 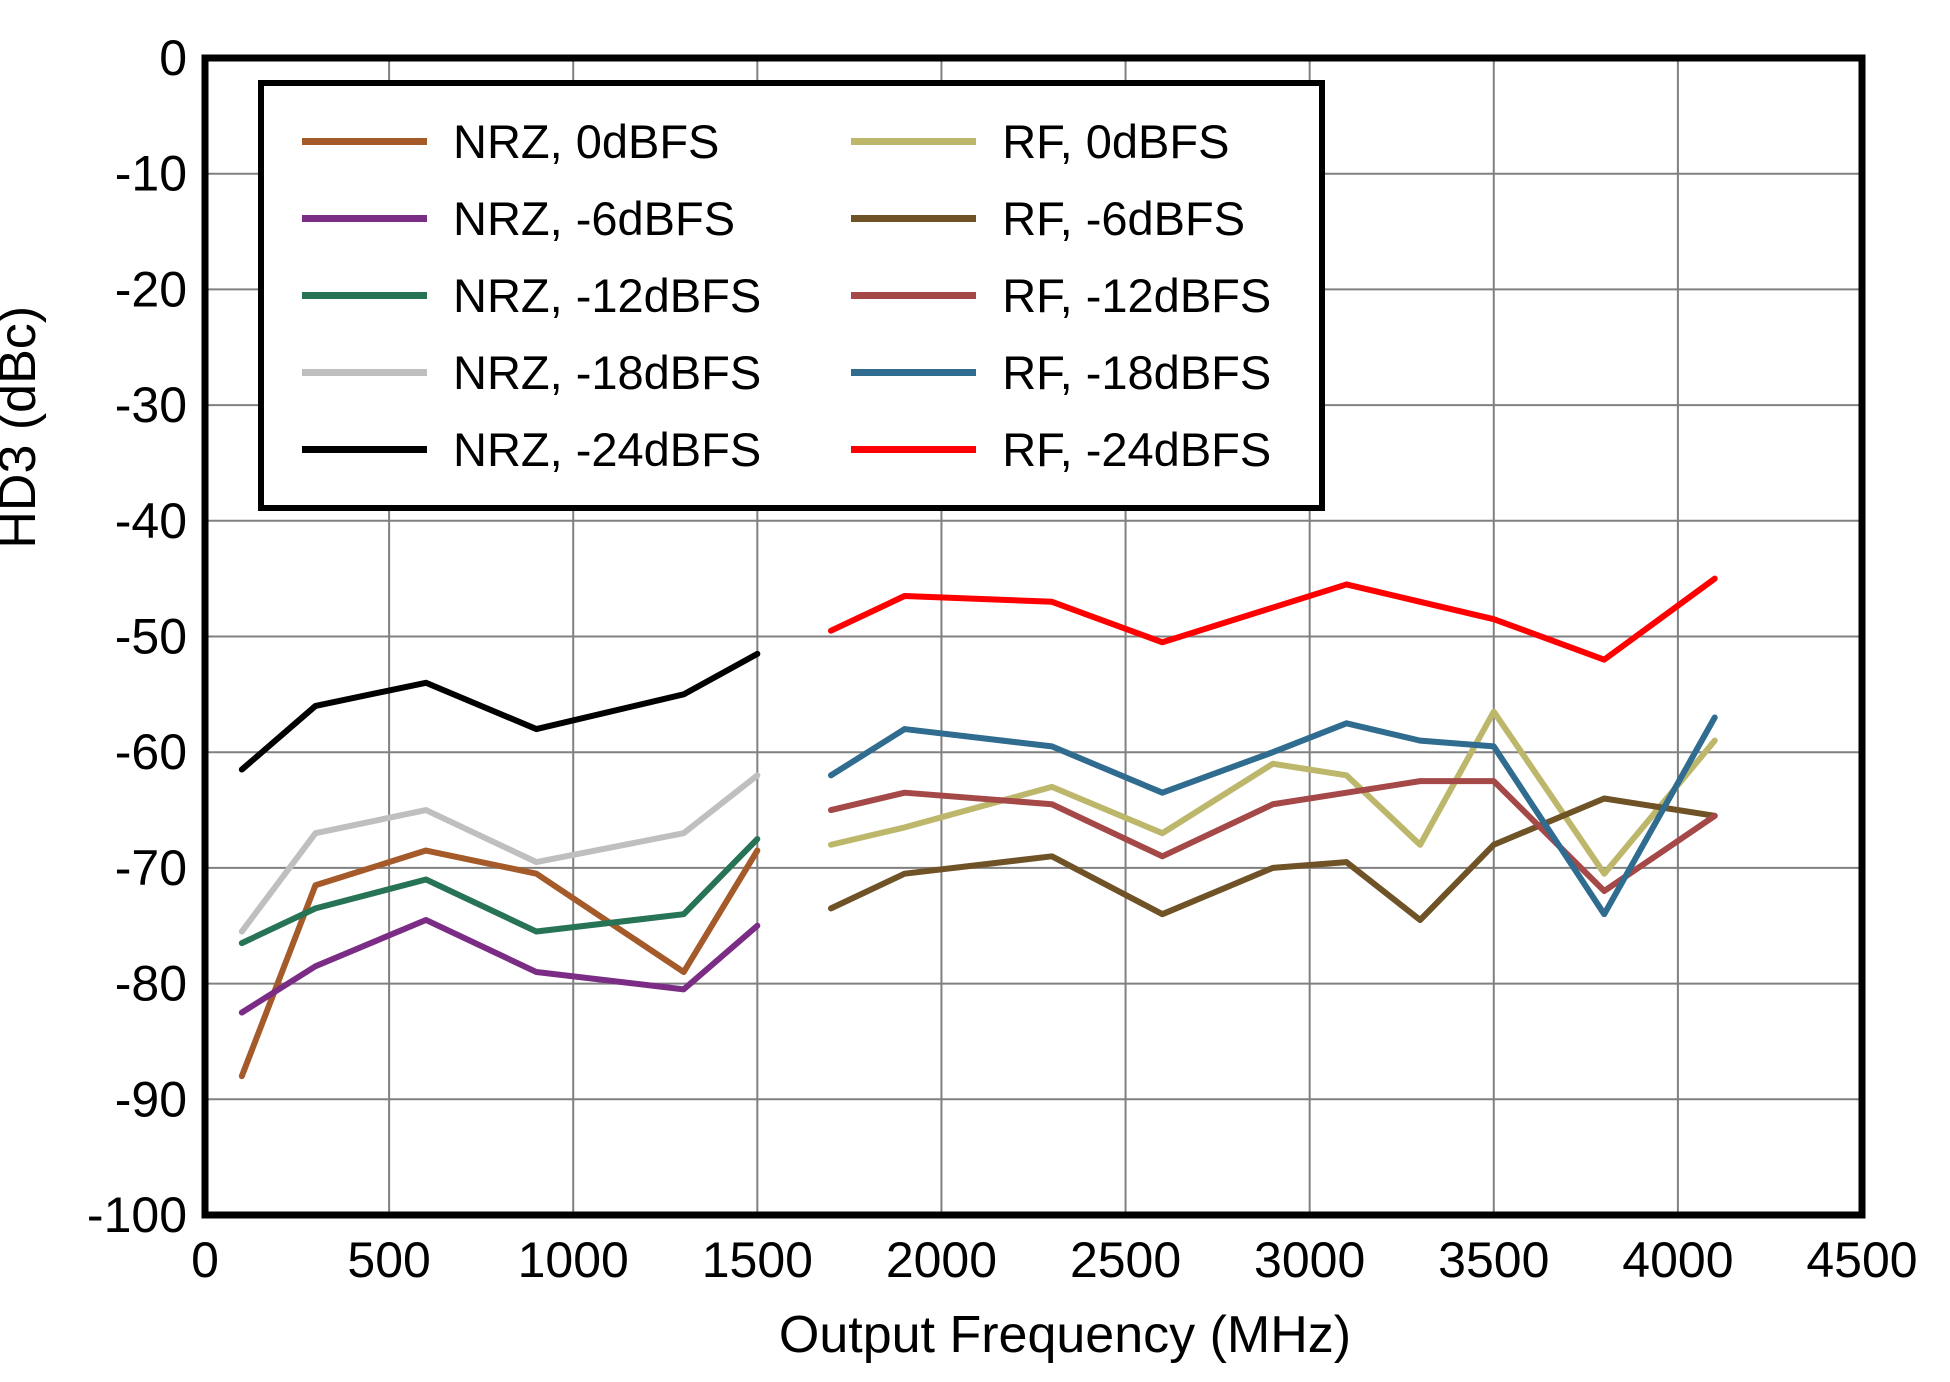 I want to click on legend-item: RF, 0dBFS, so click(x=1061, y=141).